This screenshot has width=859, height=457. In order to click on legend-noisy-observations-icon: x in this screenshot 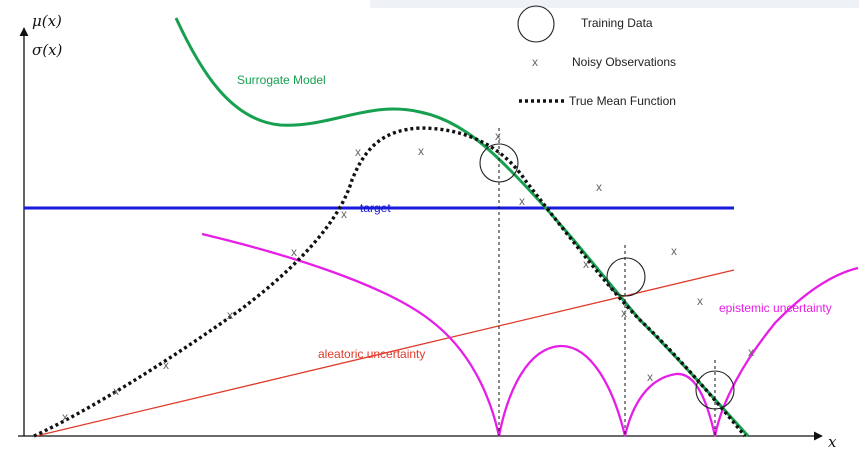, I will do `click(535, 62)`.